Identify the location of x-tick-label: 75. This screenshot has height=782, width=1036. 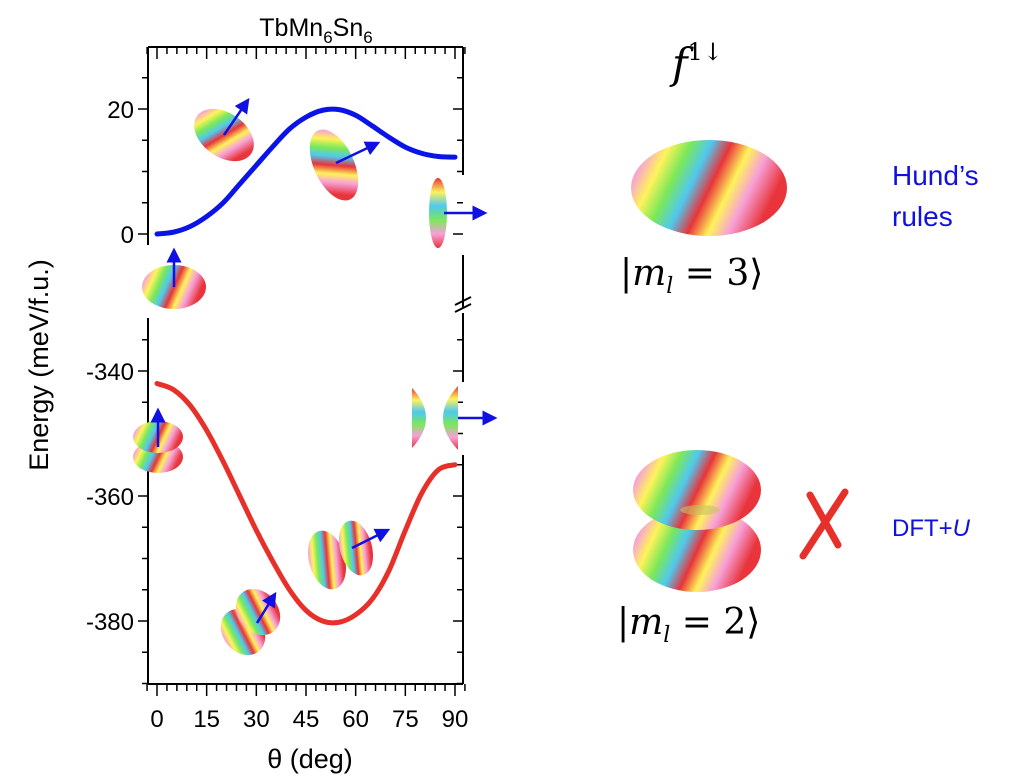
(405, 719).